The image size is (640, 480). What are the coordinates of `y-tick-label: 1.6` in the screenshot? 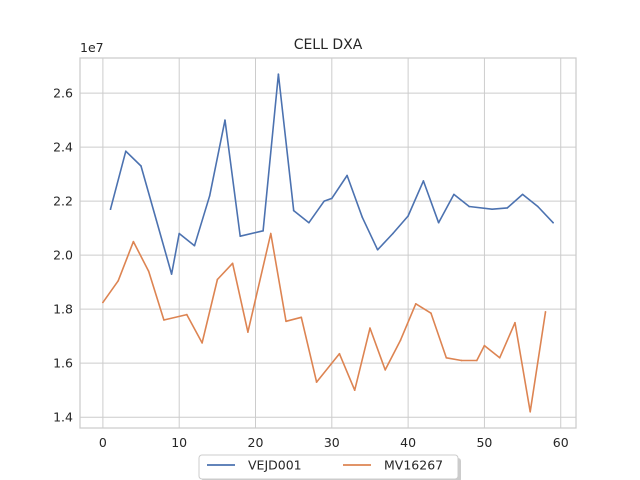 It's located at (63, 363).